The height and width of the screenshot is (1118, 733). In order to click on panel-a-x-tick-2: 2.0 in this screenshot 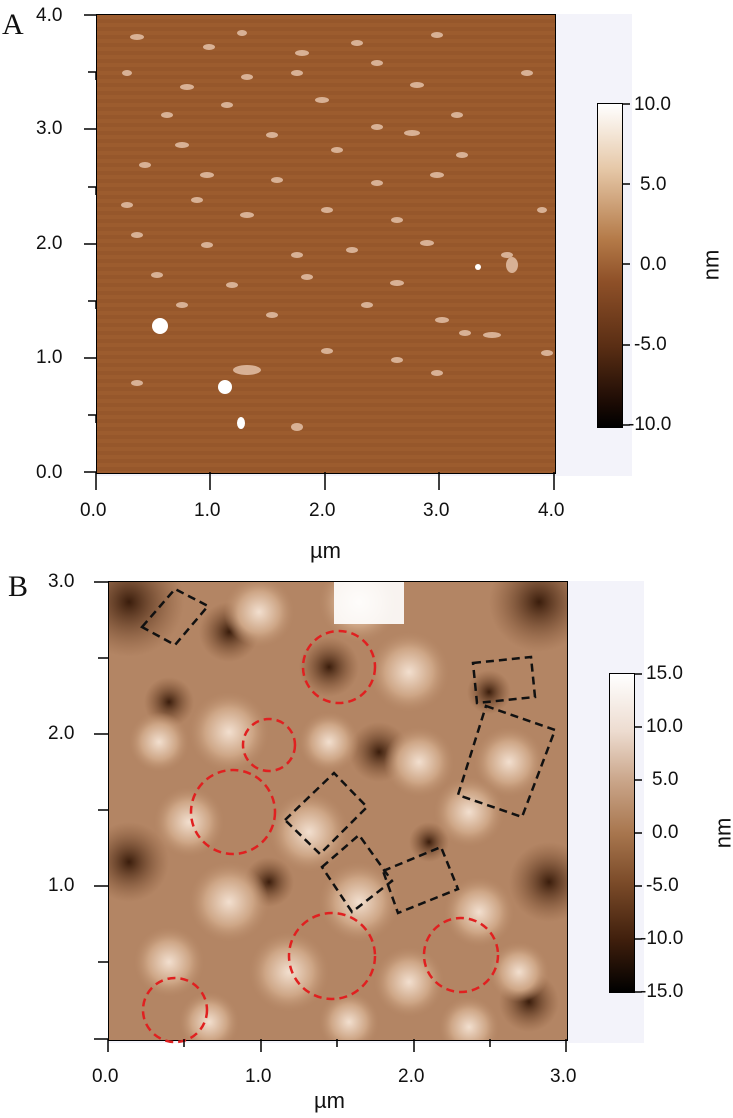, I will do `click(322, 510)`.